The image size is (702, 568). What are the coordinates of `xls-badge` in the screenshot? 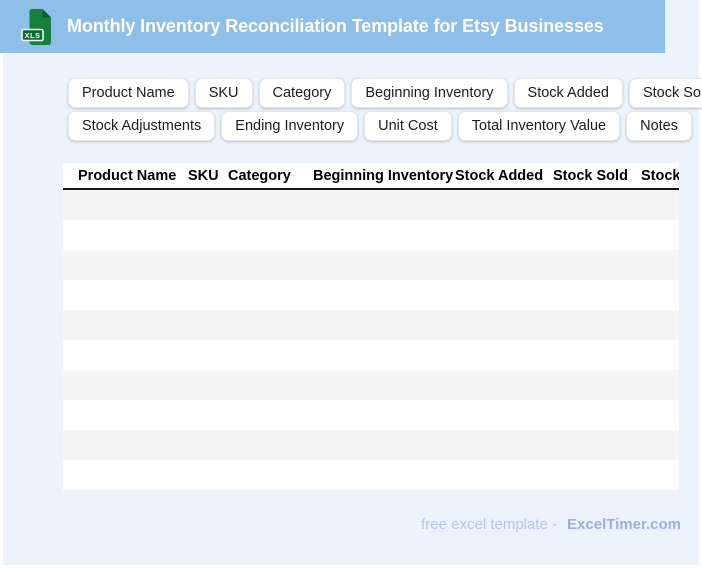 It's located at (32, 34).